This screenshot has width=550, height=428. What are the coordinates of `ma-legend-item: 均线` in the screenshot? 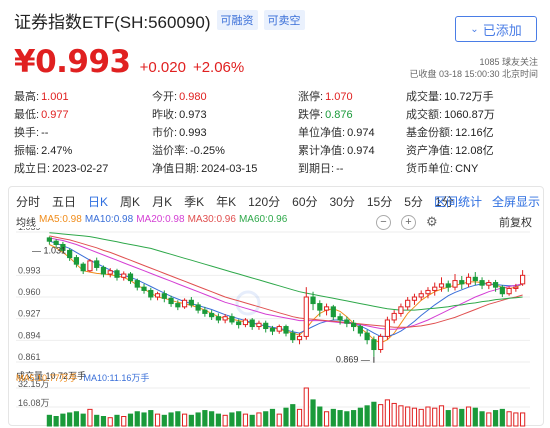 It's located at (26, 223).